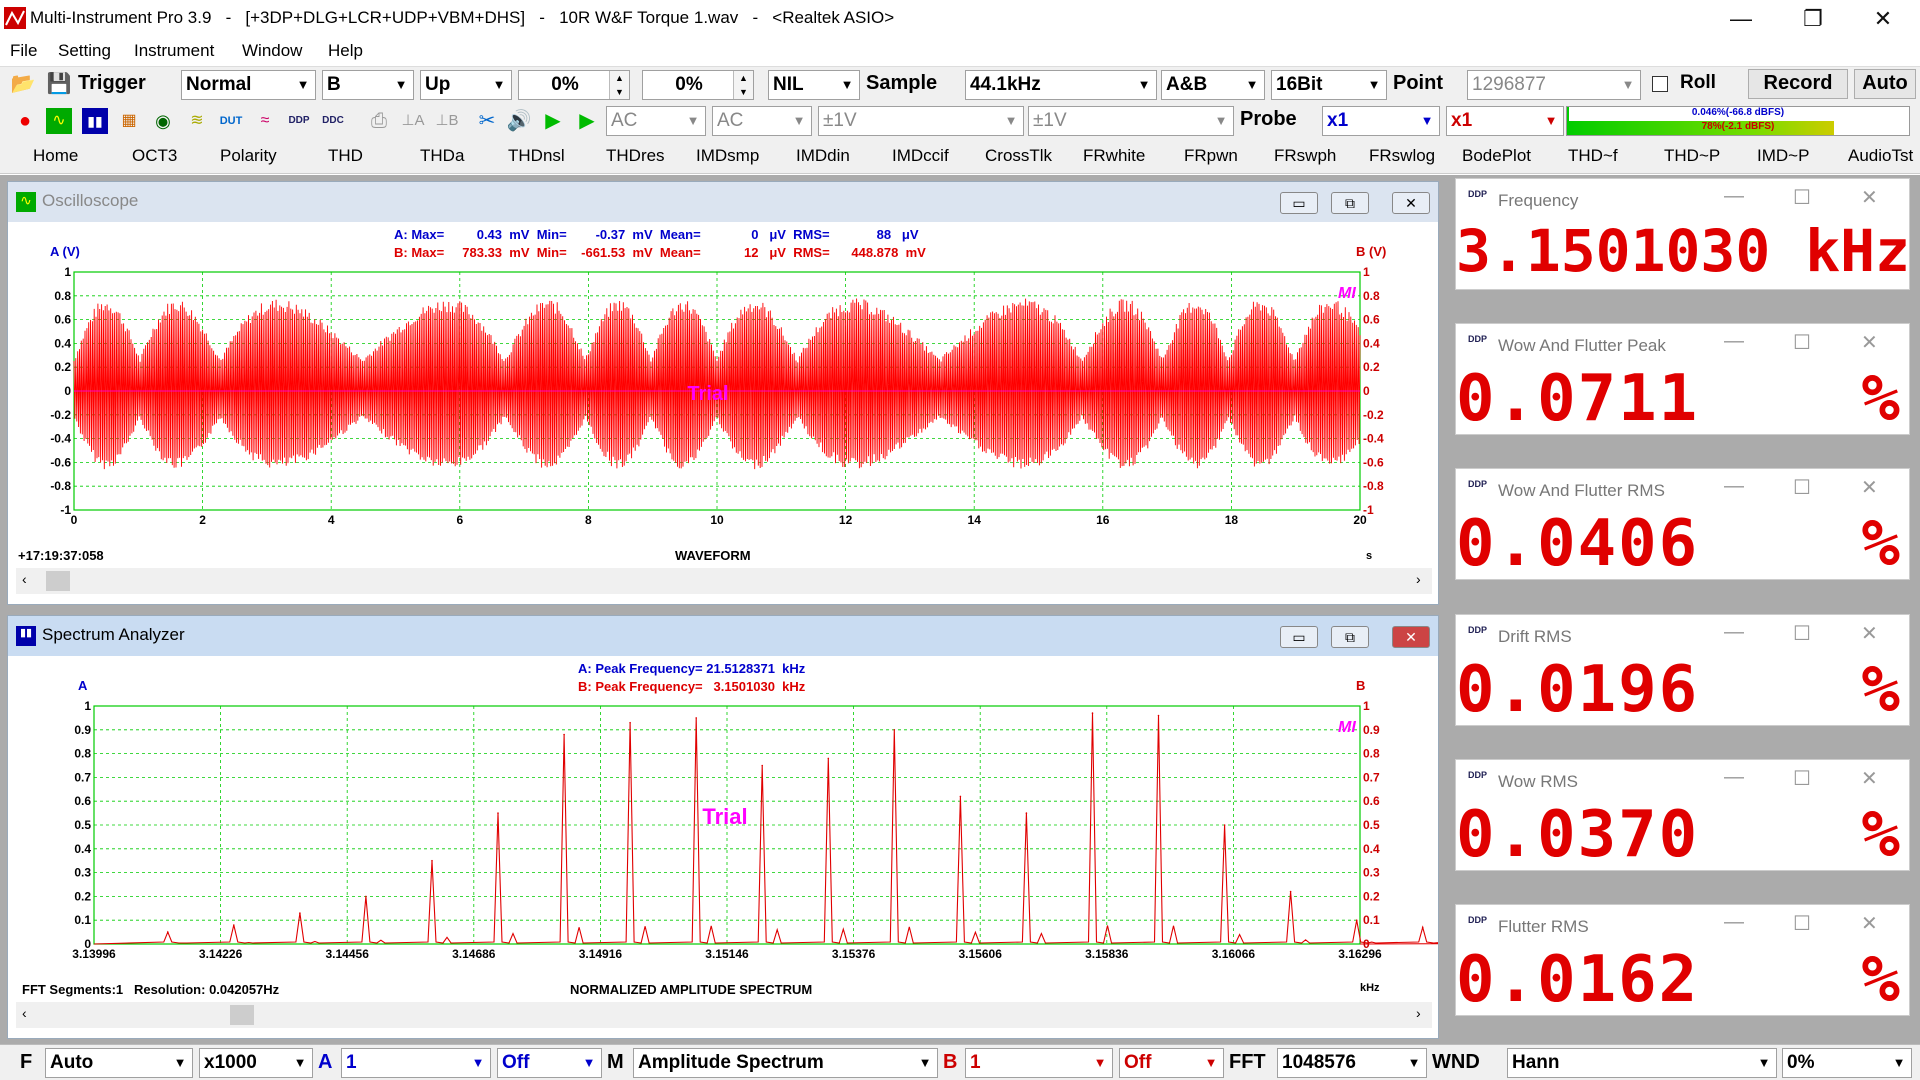 This screenshot has height=1080, width=1920. What do you see at coordinates (1885, 84) in the screenshot?
I see `auto-button: Auto` at bounding box center [1885, 84].